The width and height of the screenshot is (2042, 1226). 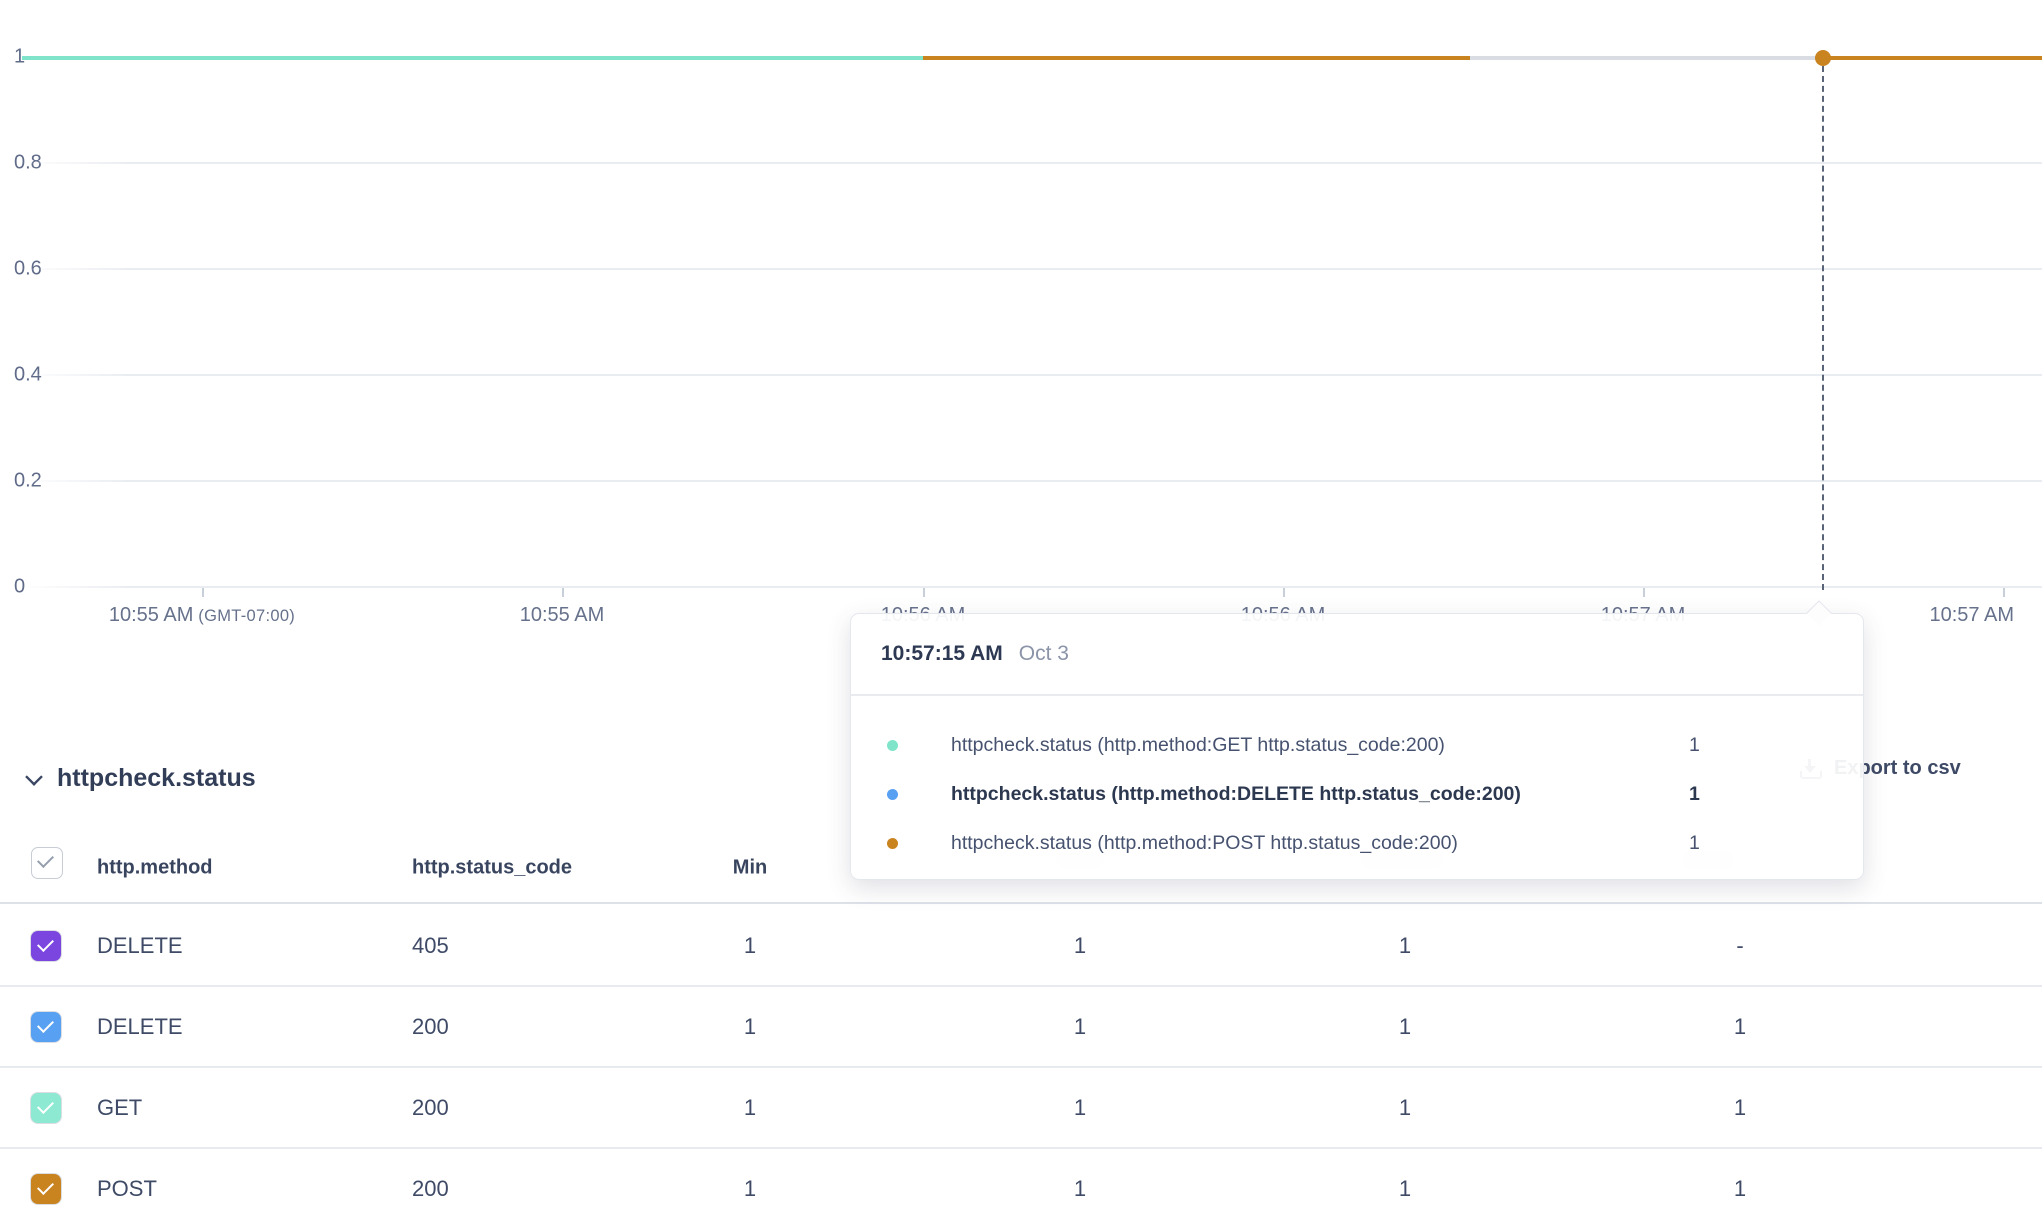 What do you see at coordinates (1823, 328) in the screenshot?
I see `hover-crosshair` at bounding box center [1823, 328].